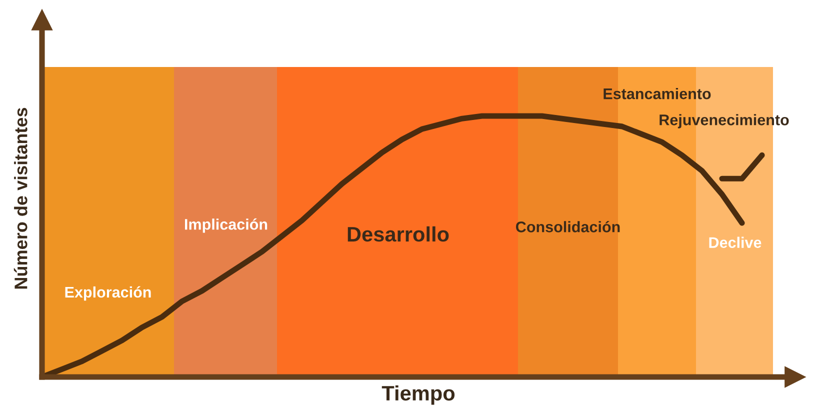  I want to click on annotation: Declive, so click(735, 242).